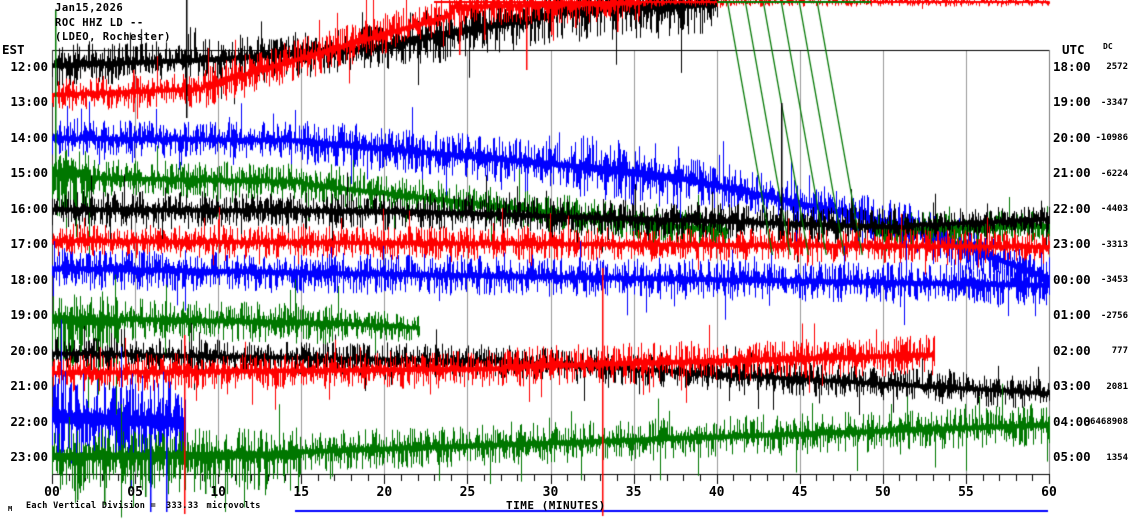 The width and height of the screenshot is (1130, 519). Describe the element at coordinates (1073, 49) in the screenshot. I see `right-axis-title: UTC` at that location.